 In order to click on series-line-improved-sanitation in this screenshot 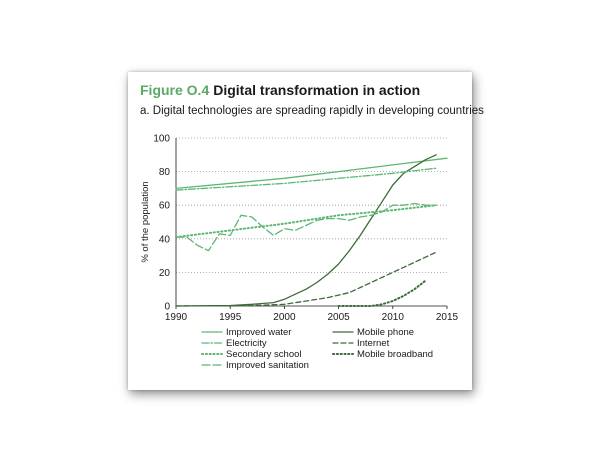, I will do `click(306, 227)`.